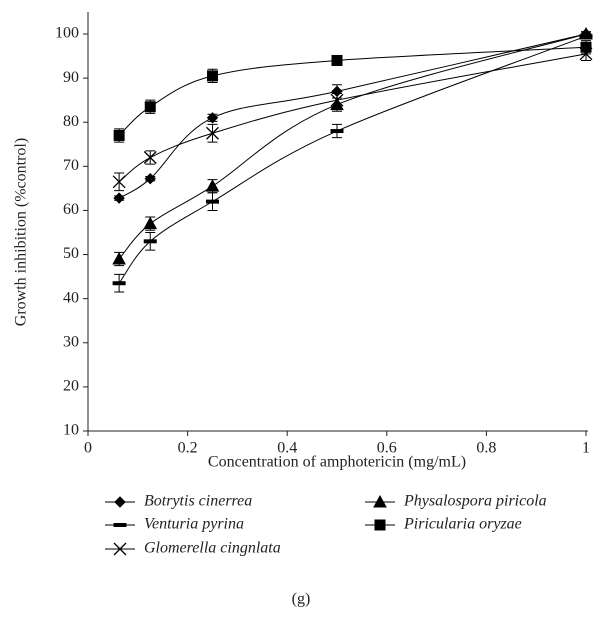 Image resolution: width=603 pixels, height=634 pixels. What do you see at coordinates (21, 232) in the screenshot?
I see `y-axis-label: Growth inhibition (%control)` at bounding box center [21, 232].